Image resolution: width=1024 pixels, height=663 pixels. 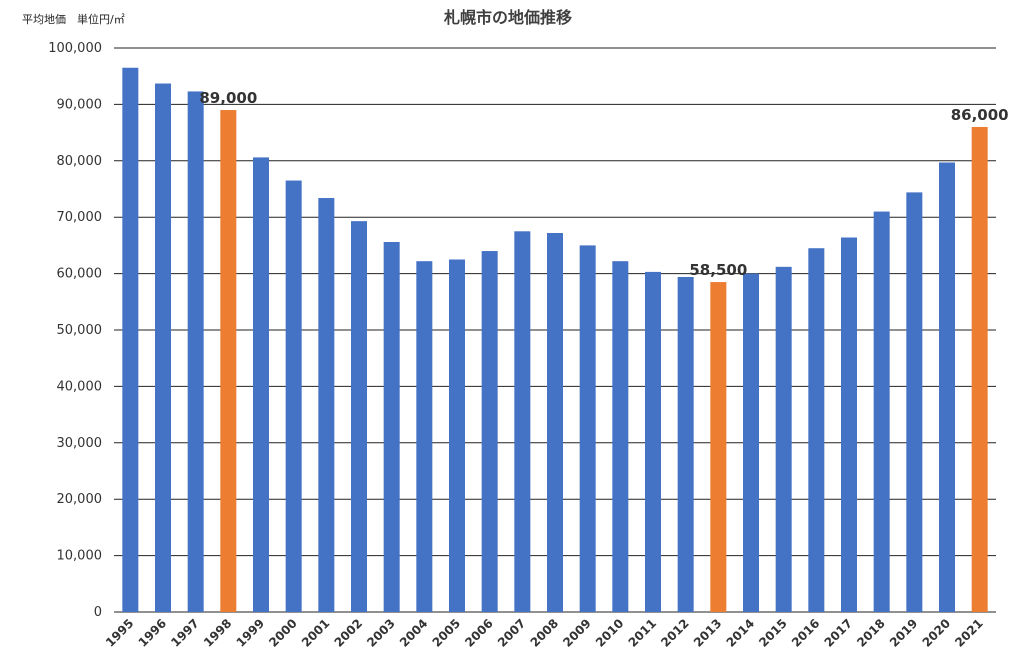 What do you see at coordinates (839, 633) in the screenshot?
I see `x-tick-label: 2017` at bounding box center [839, 633].